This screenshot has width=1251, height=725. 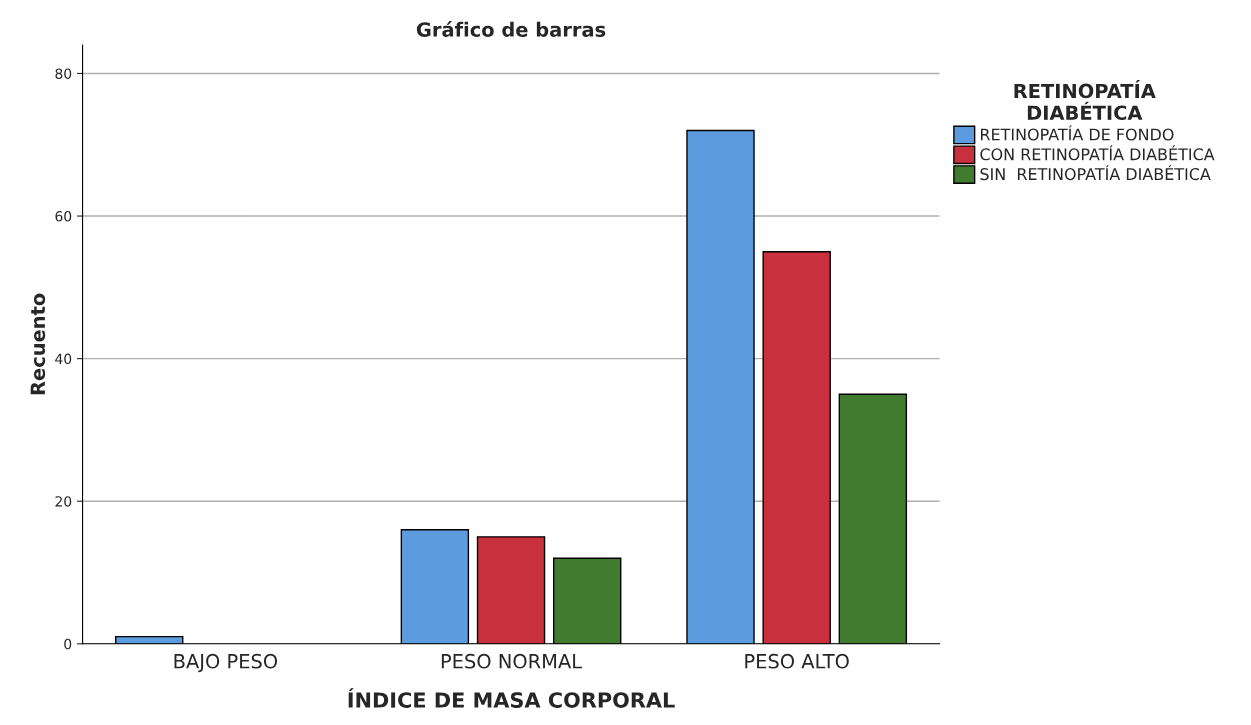 I want to click on x-axis-title: ÍNDICE DE MASA CORPORAL, so click(x=511, y=698).